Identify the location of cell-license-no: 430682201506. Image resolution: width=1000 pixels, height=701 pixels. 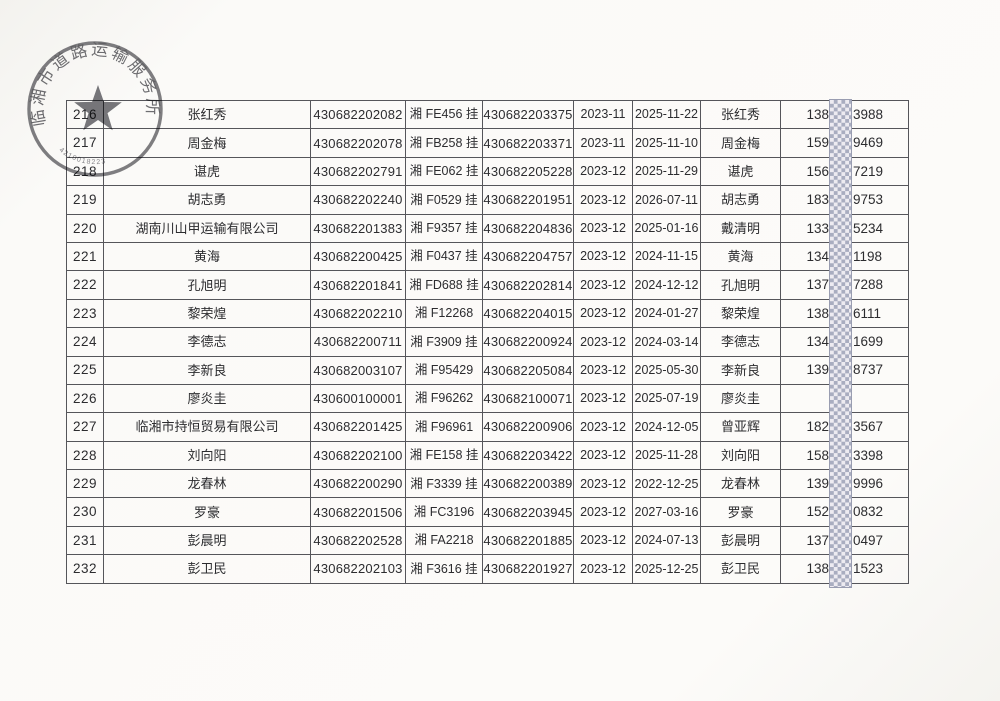
(358, 512).